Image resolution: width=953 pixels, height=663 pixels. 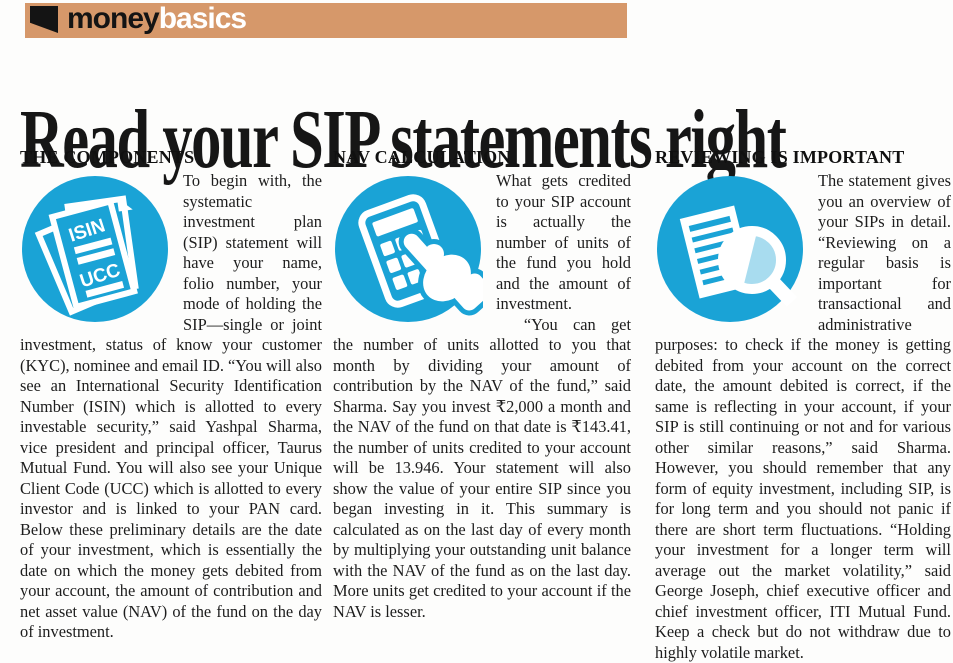 What do you see at coordinates (758, 266) in the screenshot?
I see `magnifier-glass` at bounding box center [758, 266].